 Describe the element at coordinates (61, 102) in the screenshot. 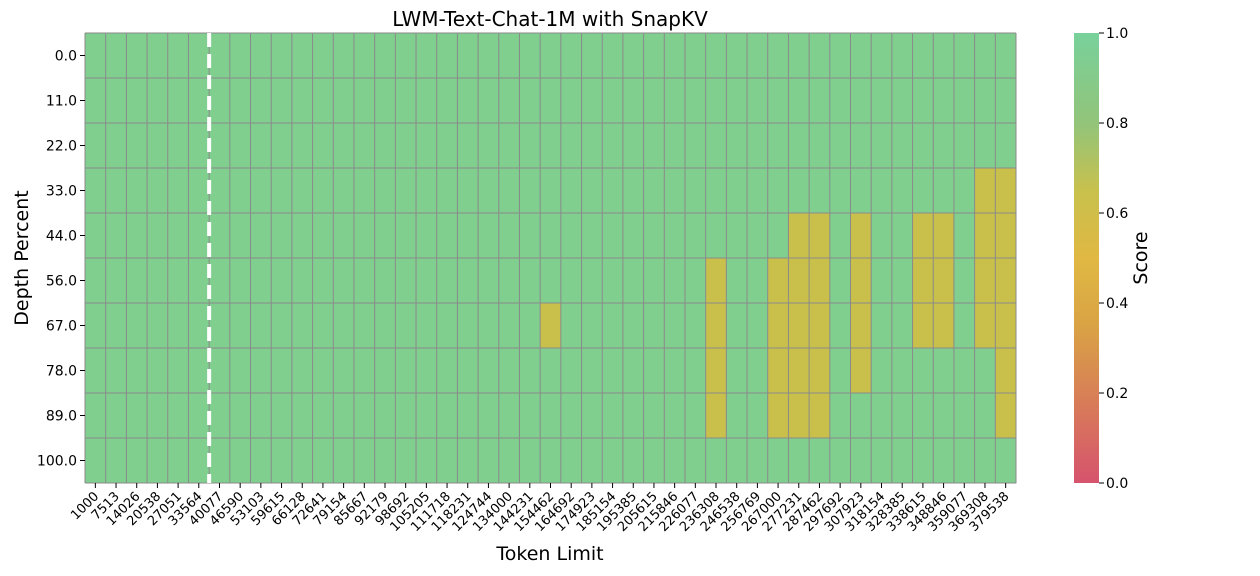

I see `y-tick-label: 11.0` at that location.